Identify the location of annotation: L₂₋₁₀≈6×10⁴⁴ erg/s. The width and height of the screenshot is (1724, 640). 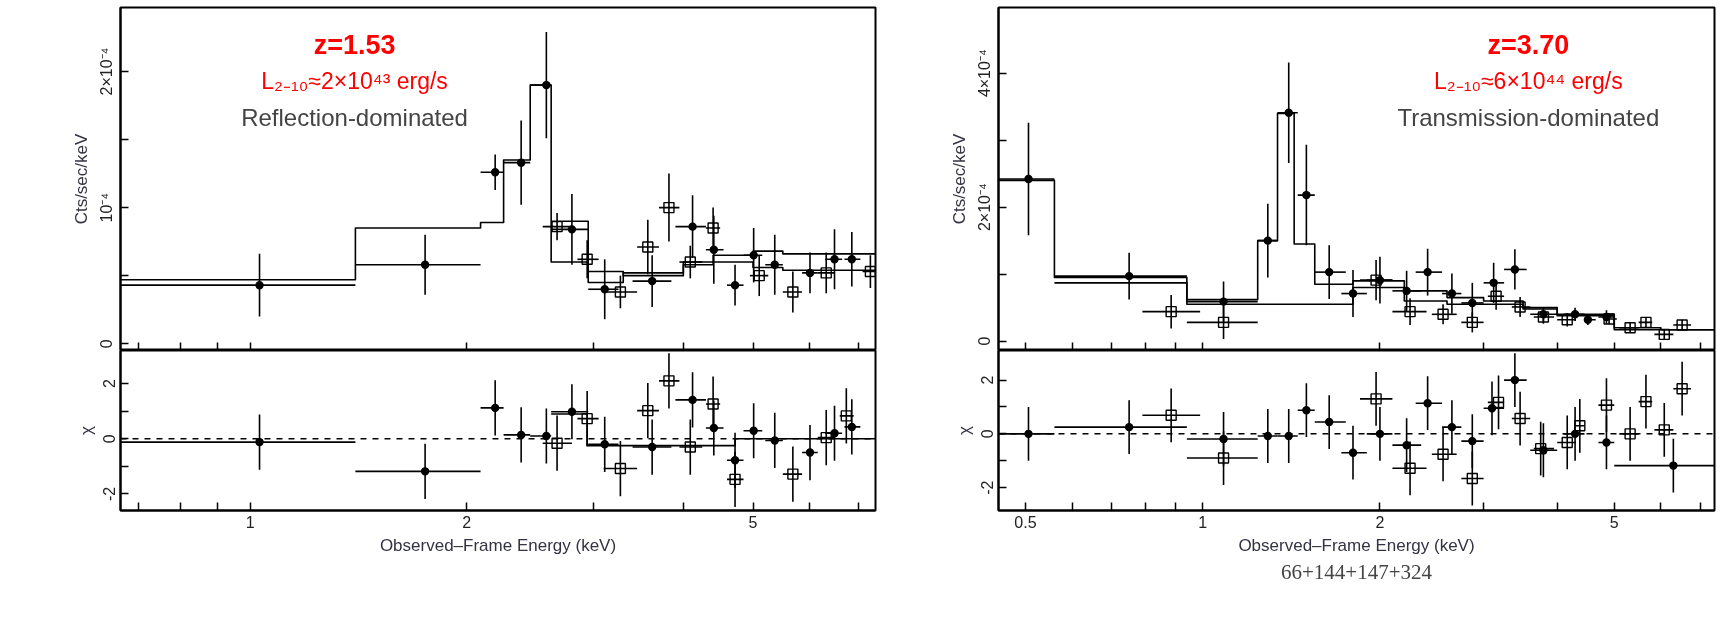
(1528, 81).